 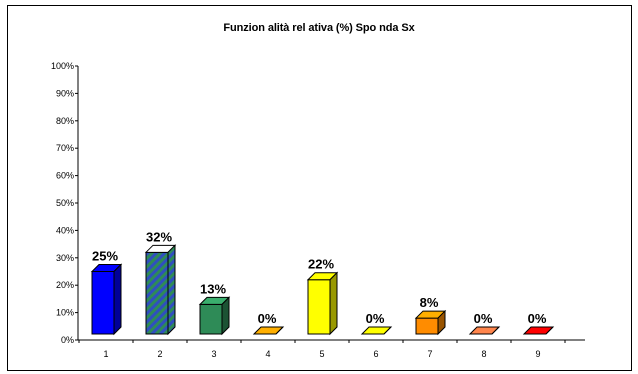 What do you see at coordinates (65, 313) in the screenshot?
I see `y-tick-label: 10%` at bounding box center [65, 313].